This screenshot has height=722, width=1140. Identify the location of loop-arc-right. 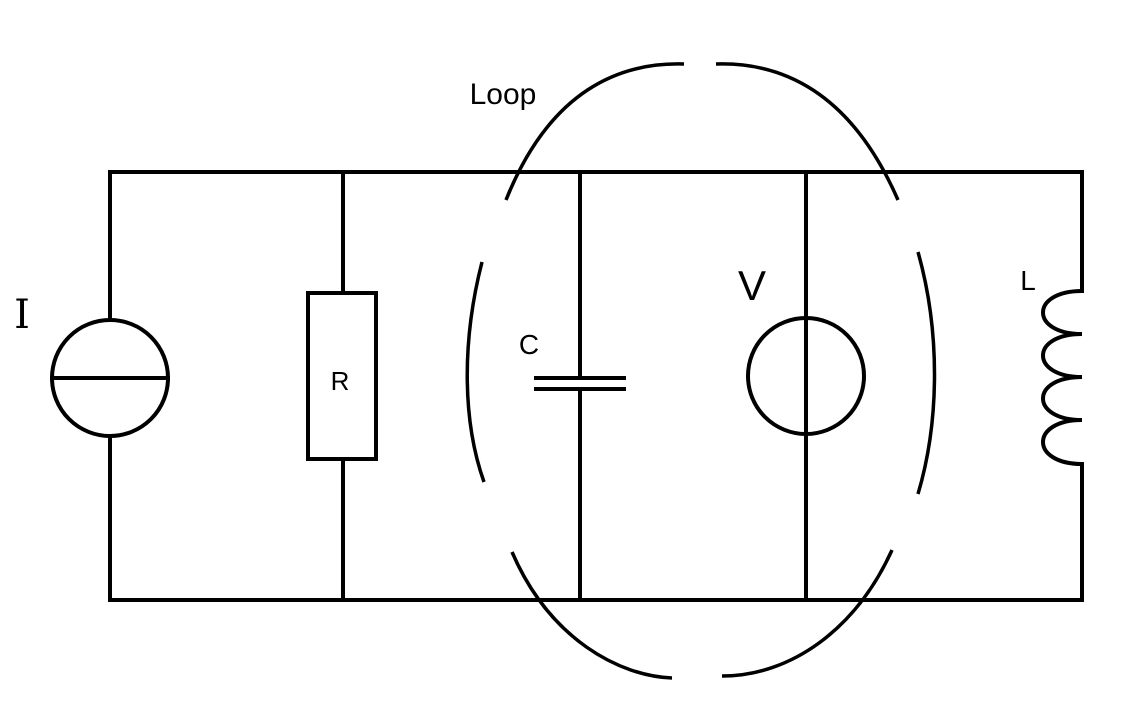
(926, 373).